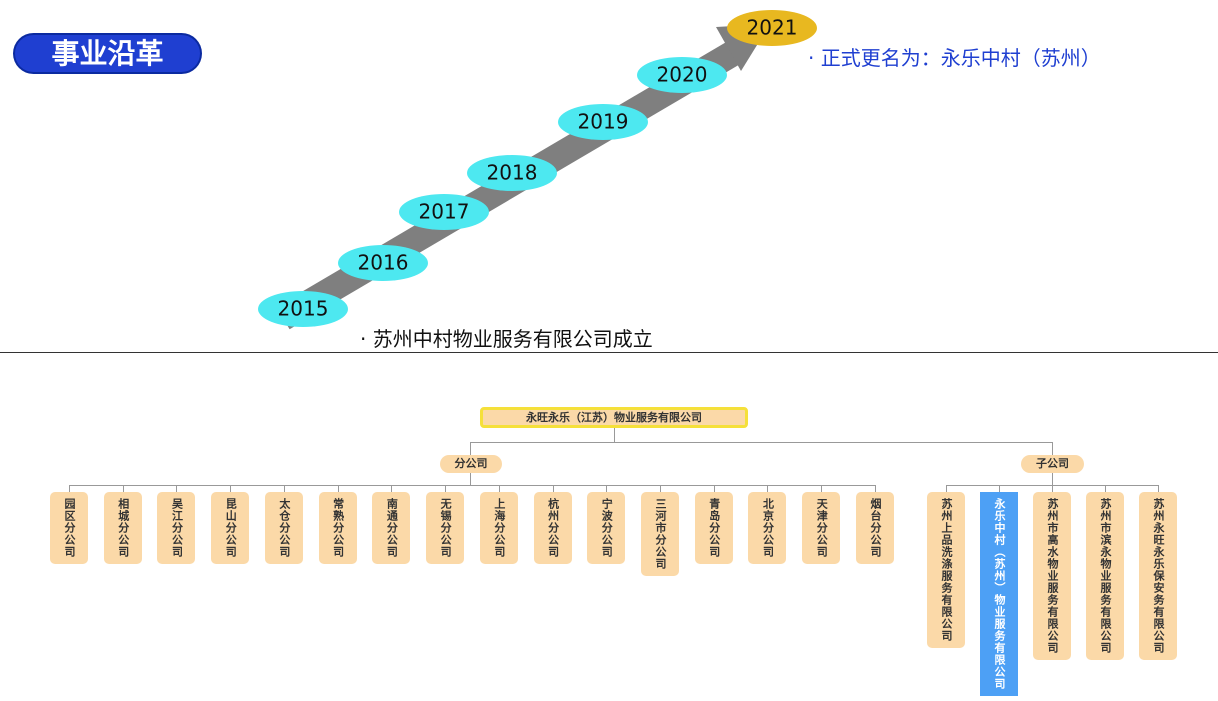 This screenshot has height=701, width=1218. What do you see at coordinates (107, 53) in the screenshot?
I see `section-title: 事业沿革` at bounding box center [107, 53].